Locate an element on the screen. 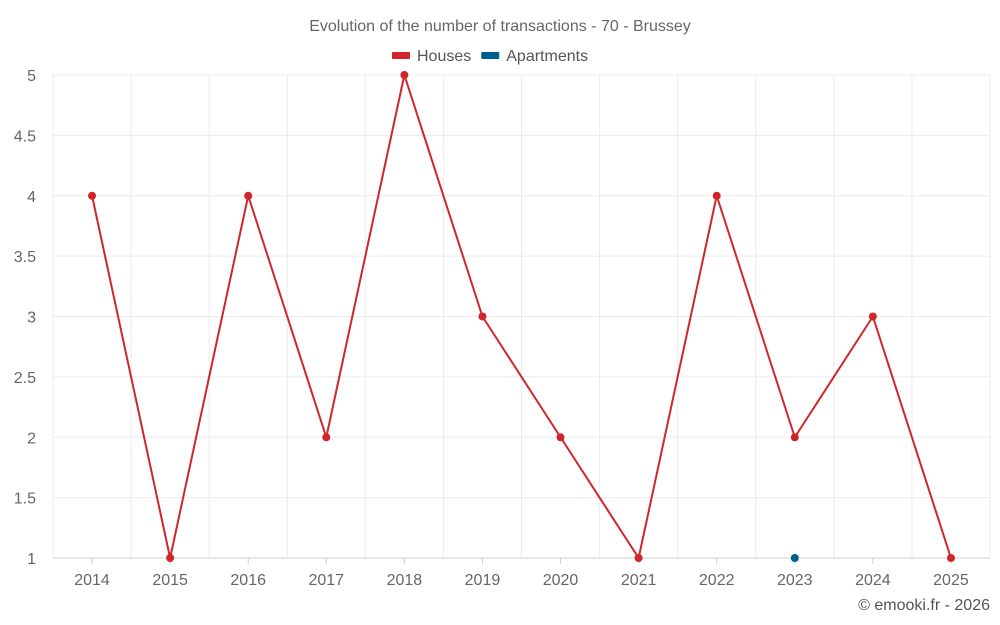 This screenshot has height=625, width=1000. x-tick-label: 2017 is located at coordinates (326, 580).